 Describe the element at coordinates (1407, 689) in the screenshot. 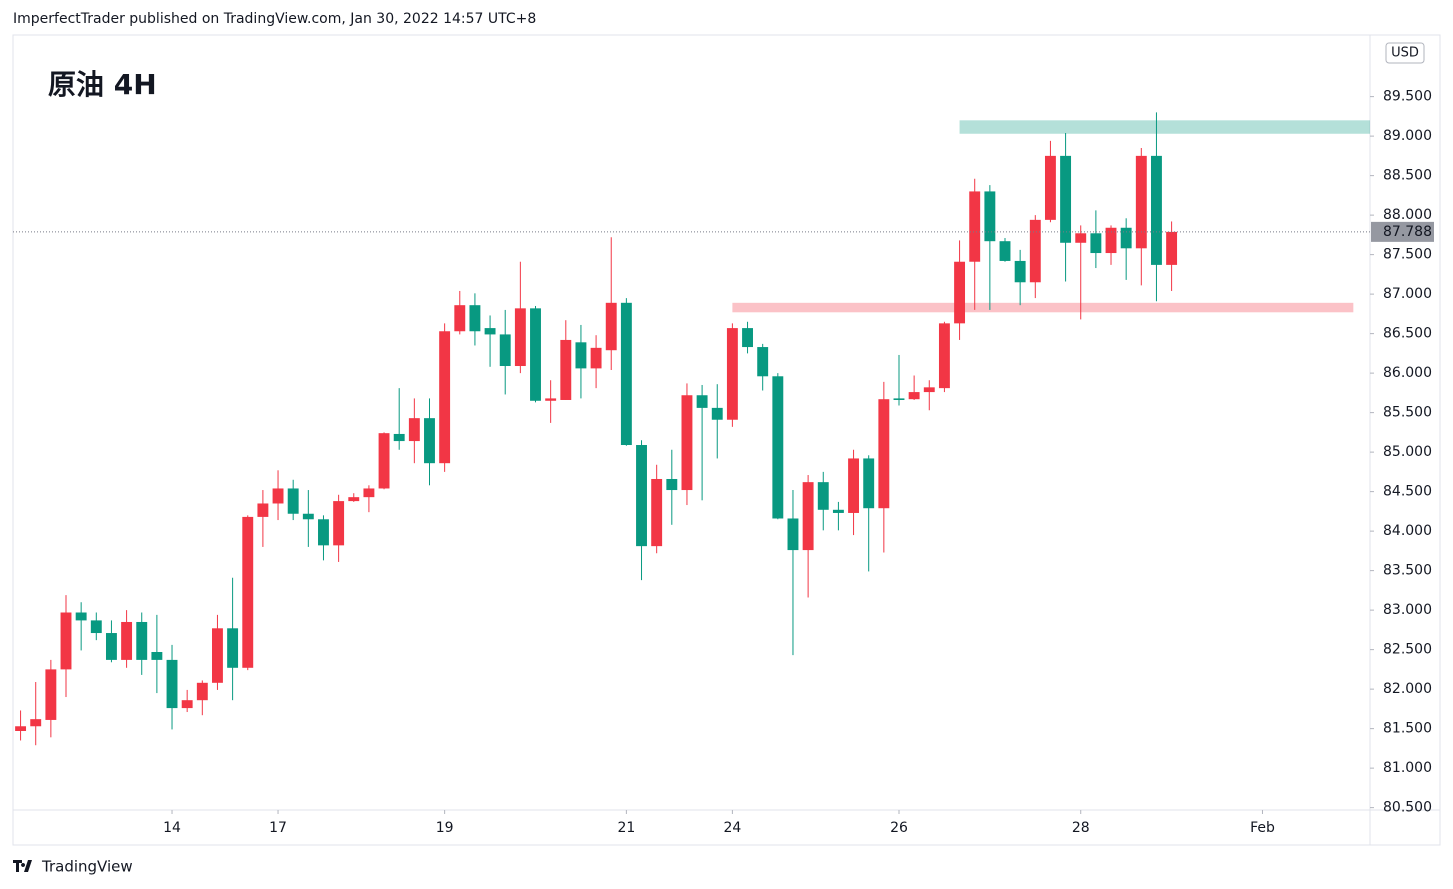

I see `y-tick-label: 82.000` at that location.